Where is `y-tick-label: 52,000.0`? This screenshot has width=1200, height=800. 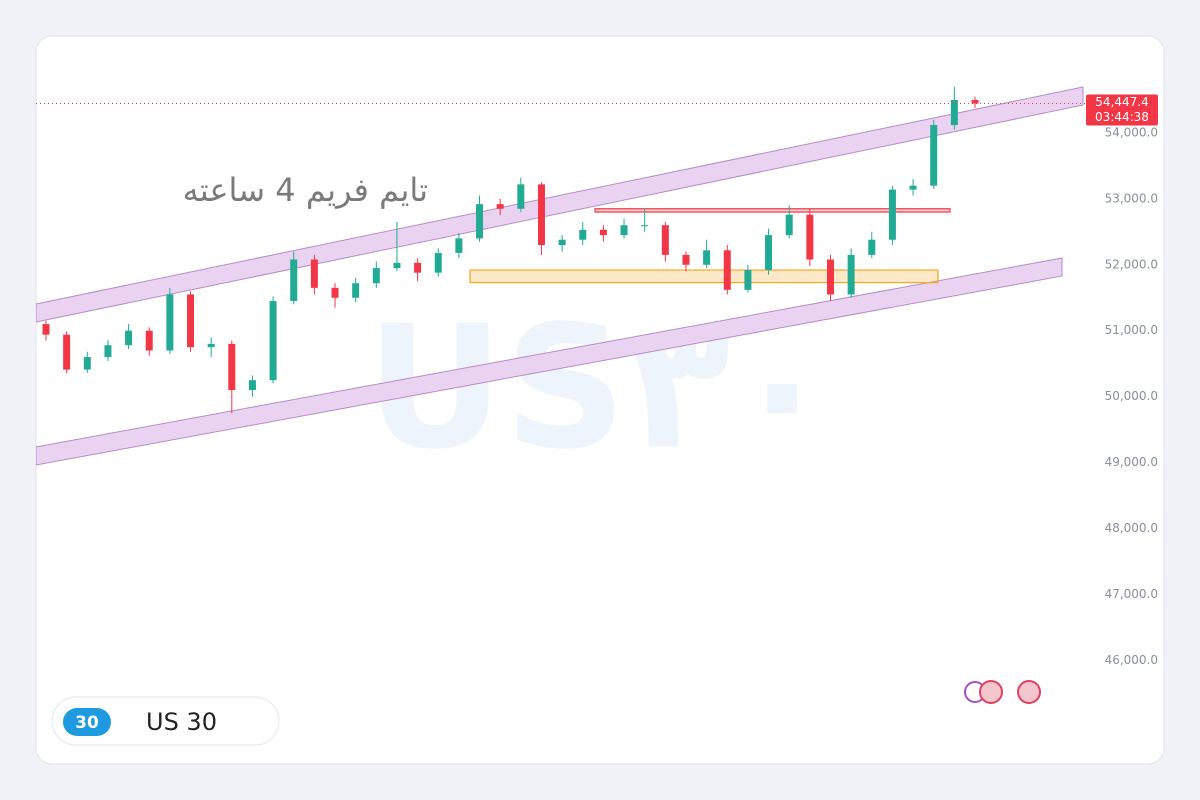
y-tick-label: 52,000.0 is located at coordinates (1131, 264).